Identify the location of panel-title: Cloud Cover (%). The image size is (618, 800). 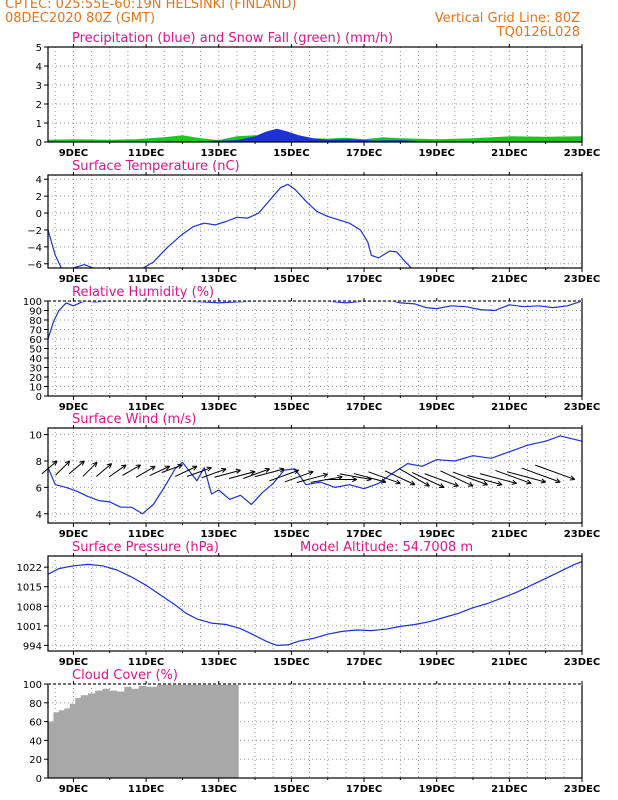
(125, 675).